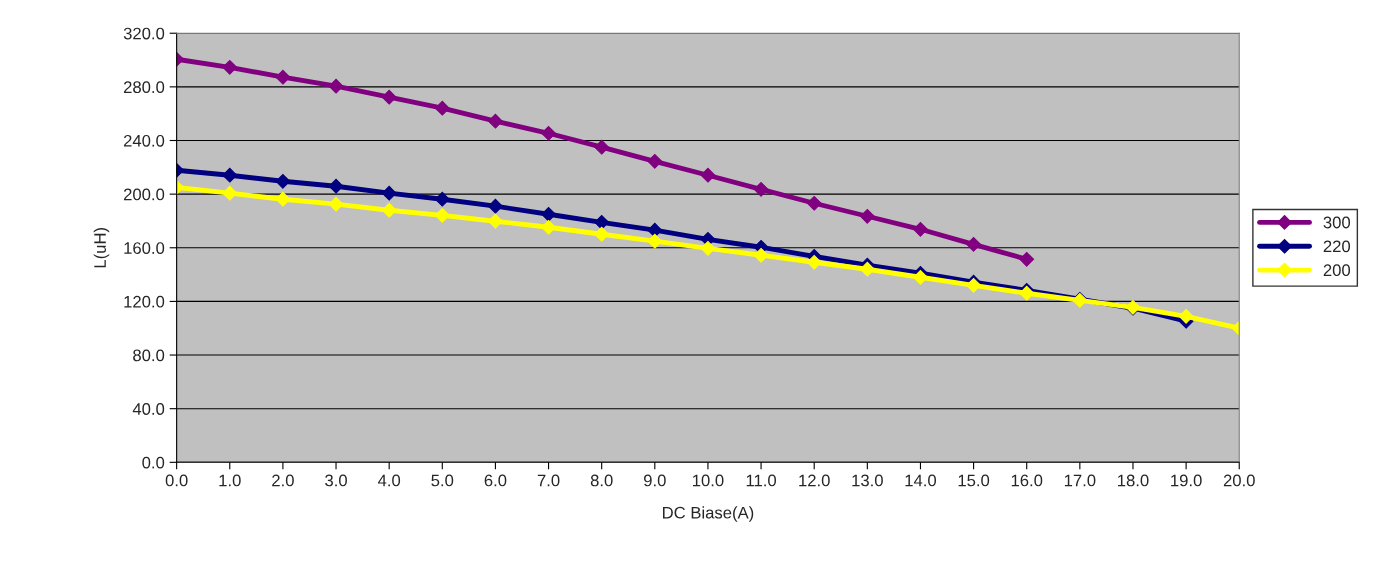 This screenshot has height=583, width=1380. I want to click on y-tick-label: 160.0, so click(144, 248).